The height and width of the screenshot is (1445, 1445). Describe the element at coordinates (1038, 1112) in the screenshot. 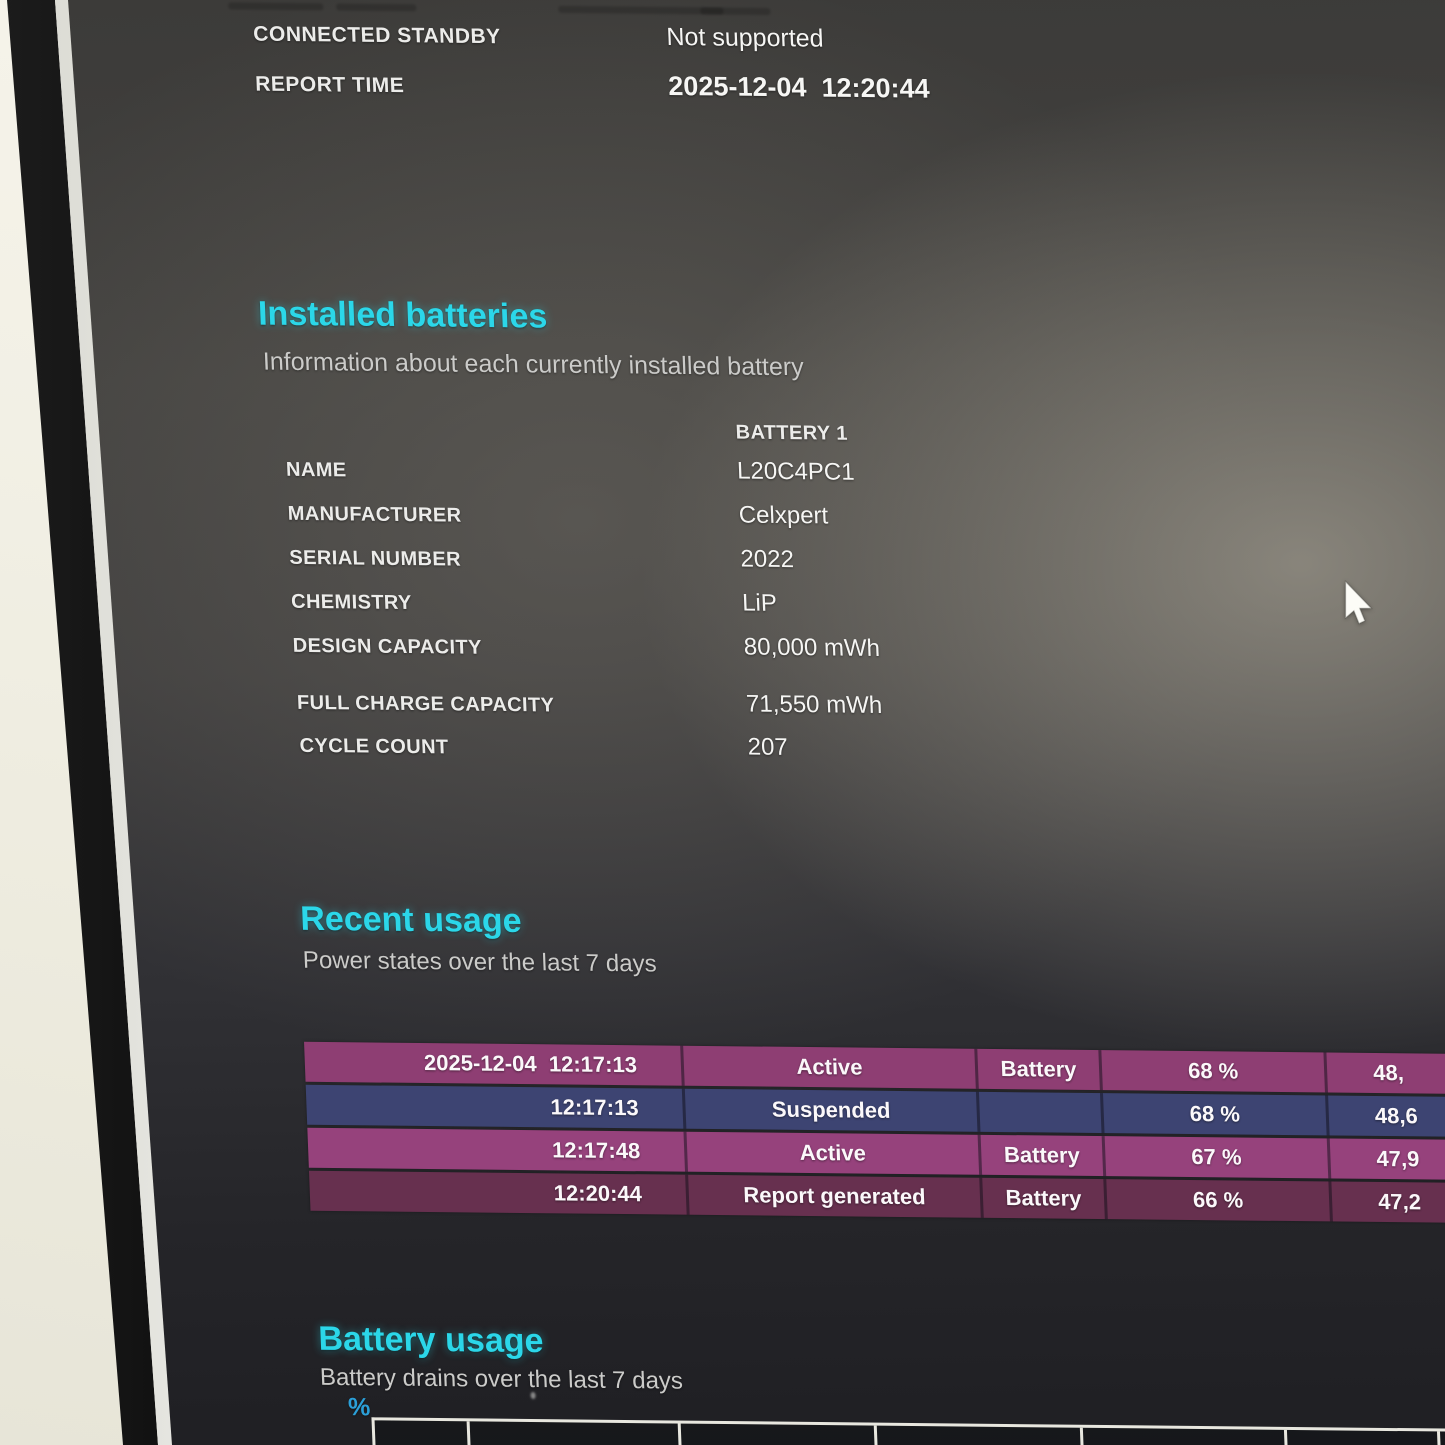

I see `usage-source` at that location.